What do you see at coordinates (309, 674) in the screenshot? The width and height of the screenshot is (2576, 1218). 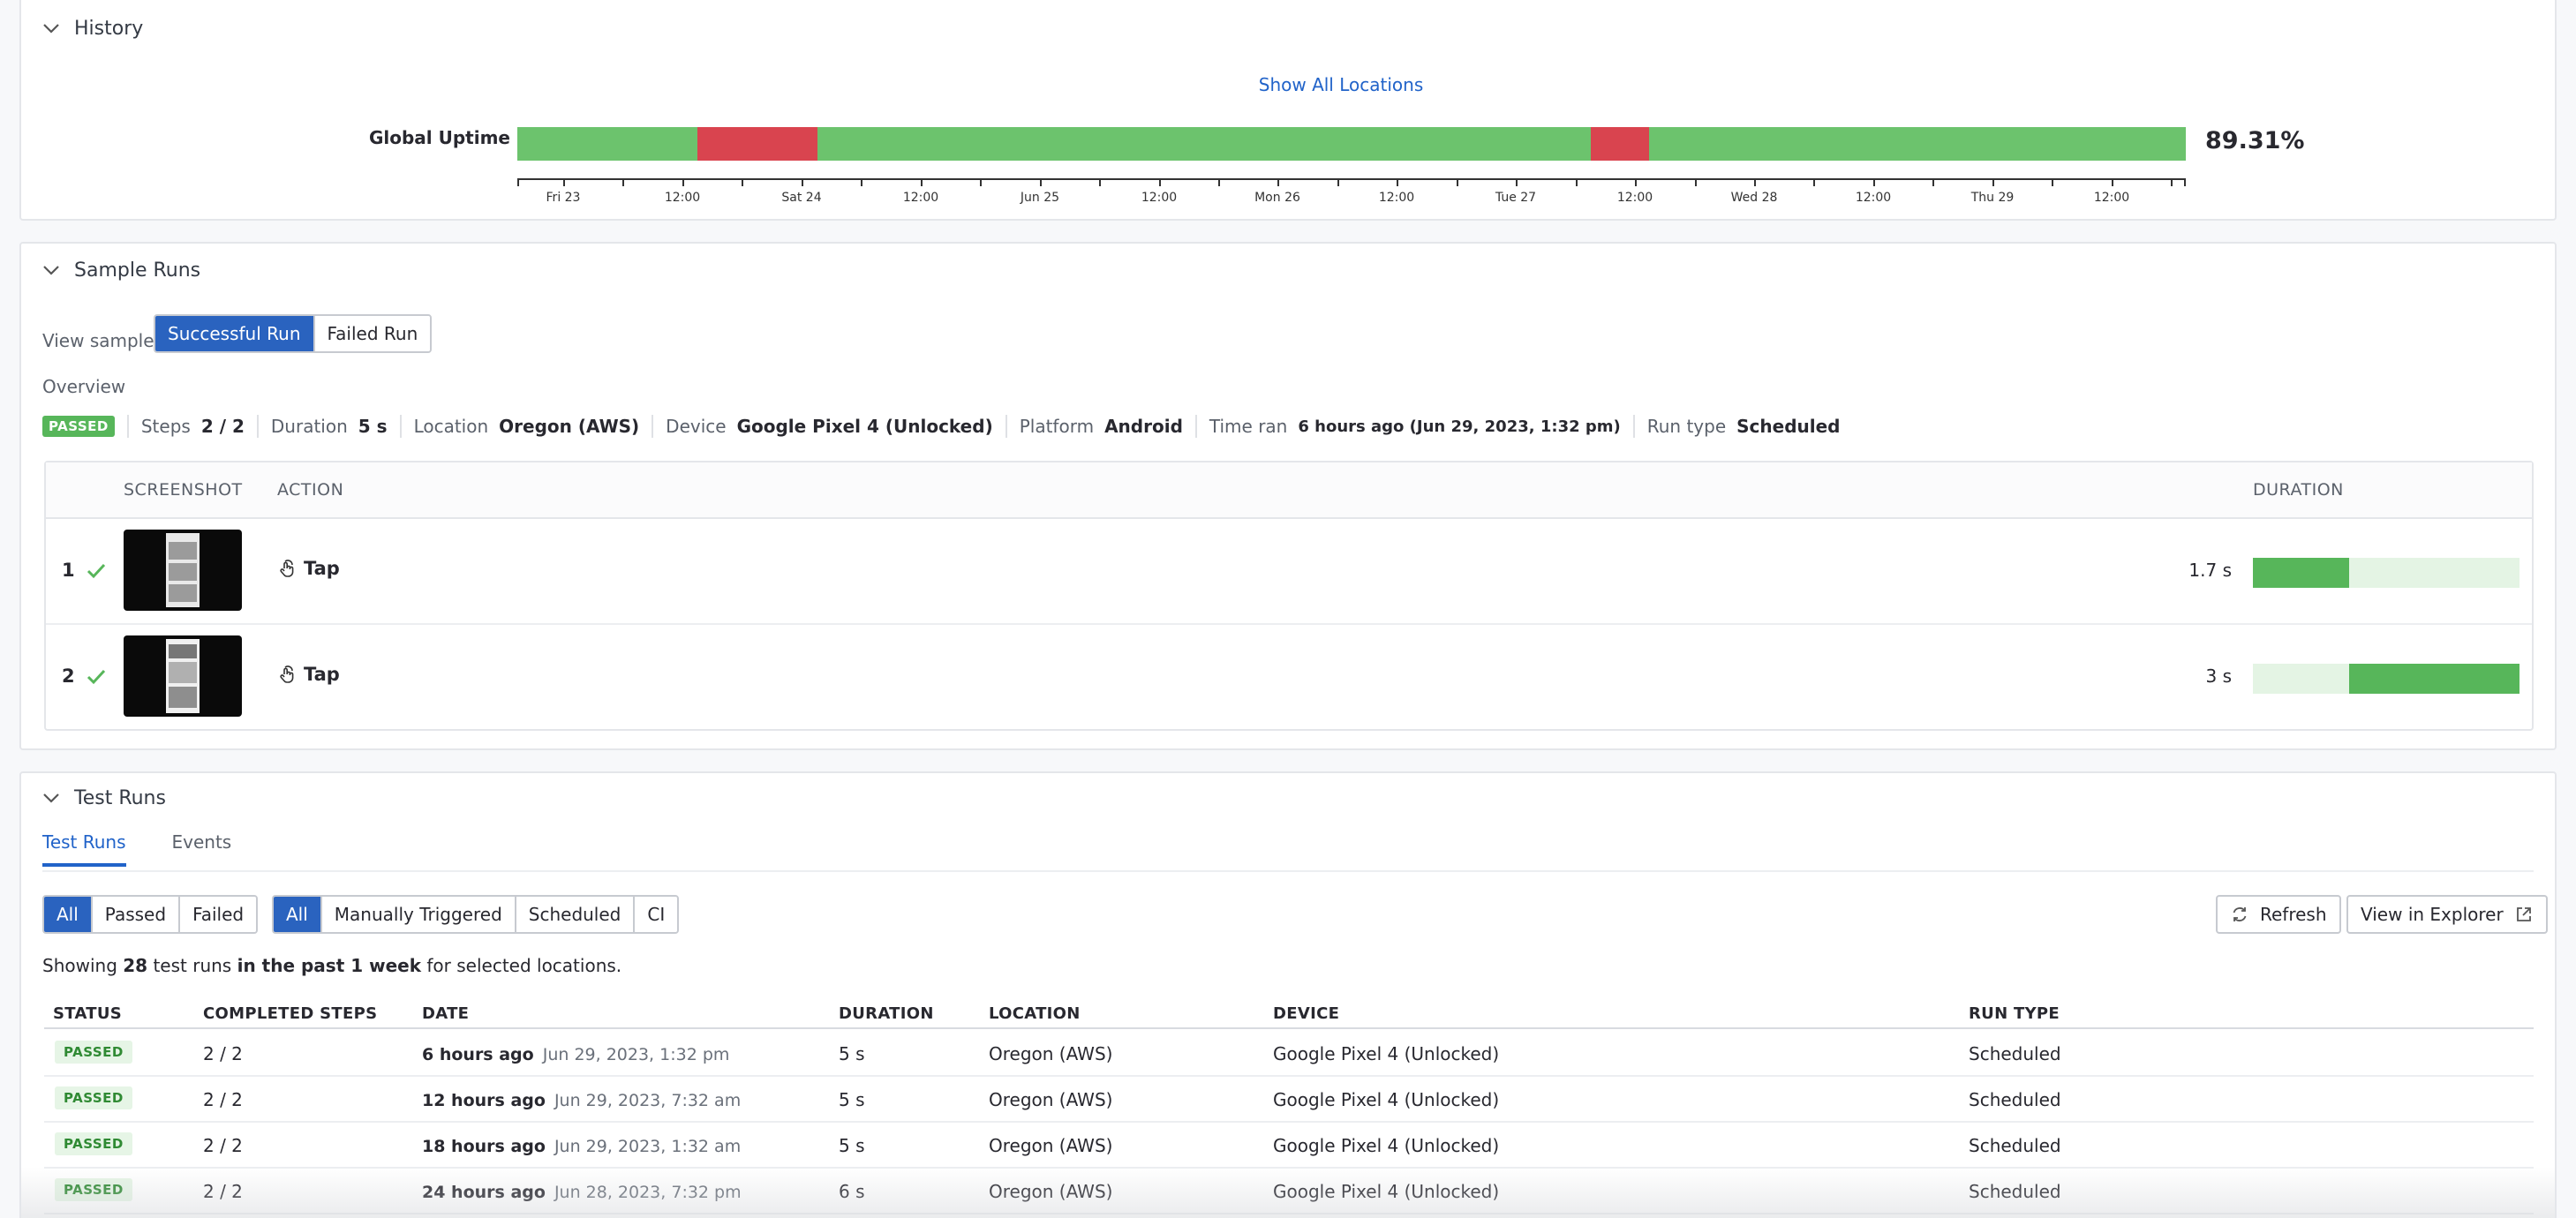 I see `step-action: Tap` at bounding box center [309, 674].